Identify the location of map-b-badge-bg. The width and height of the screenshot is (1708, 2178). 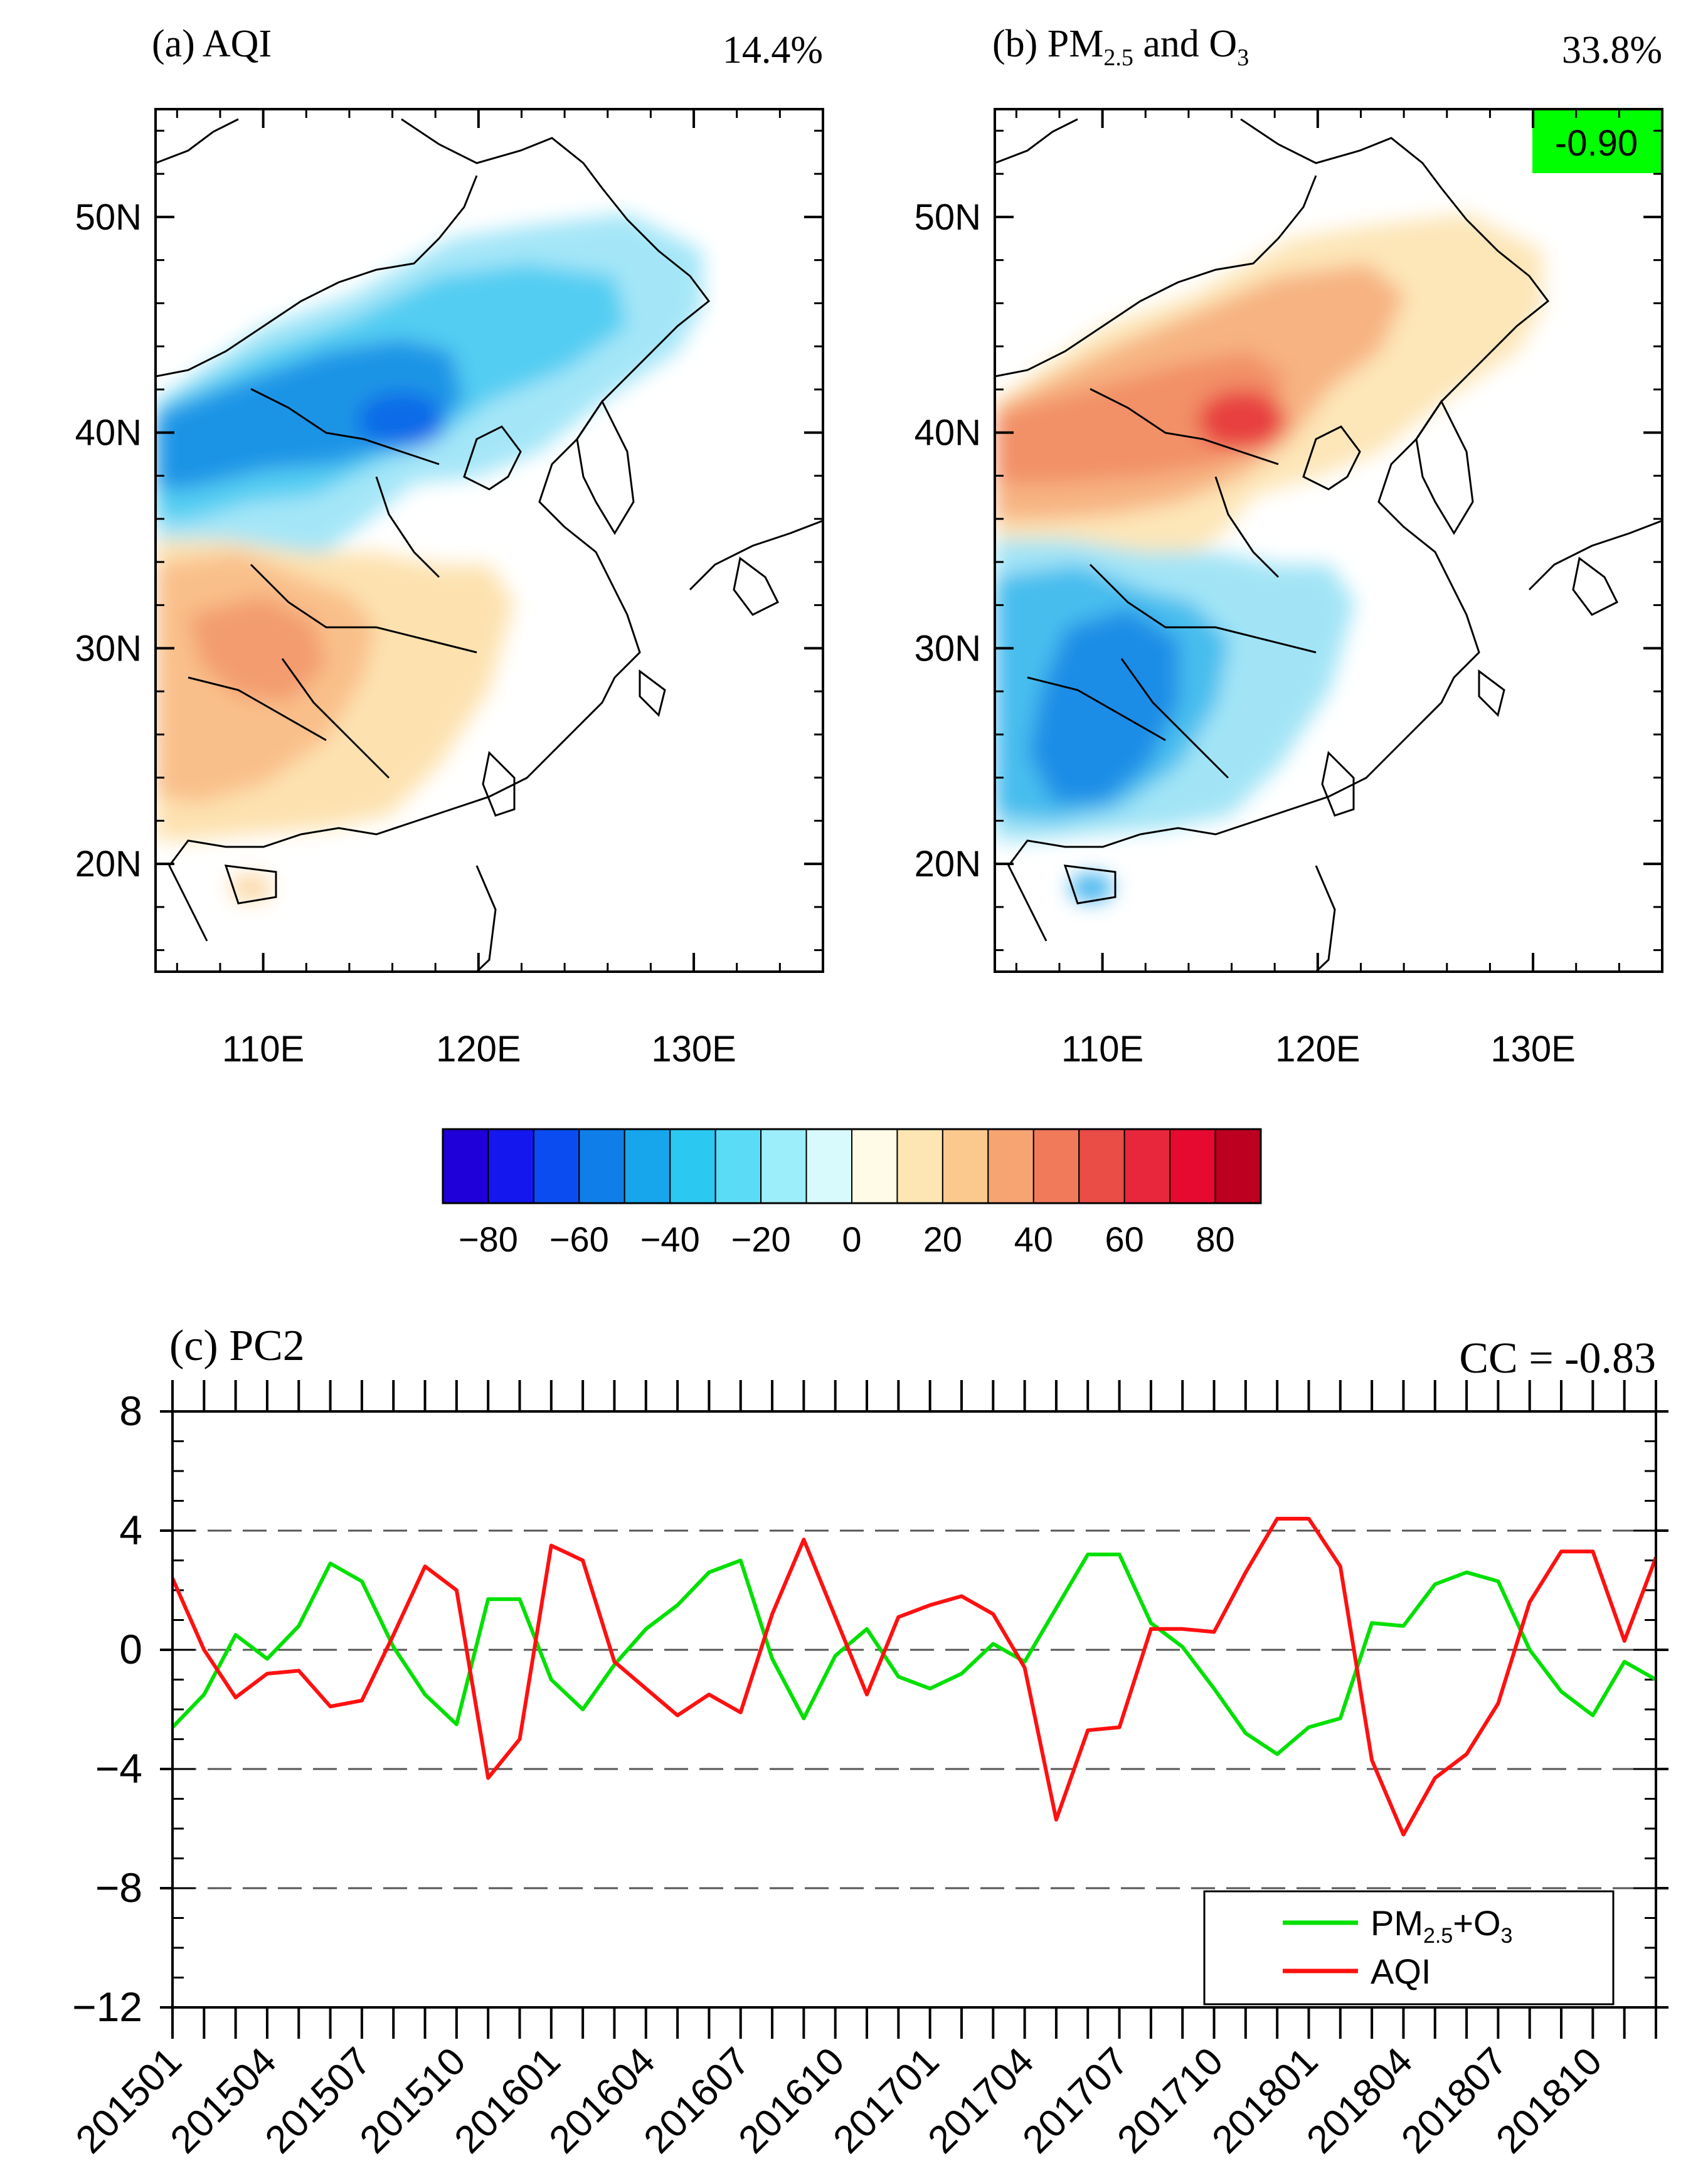
(1596, 141).